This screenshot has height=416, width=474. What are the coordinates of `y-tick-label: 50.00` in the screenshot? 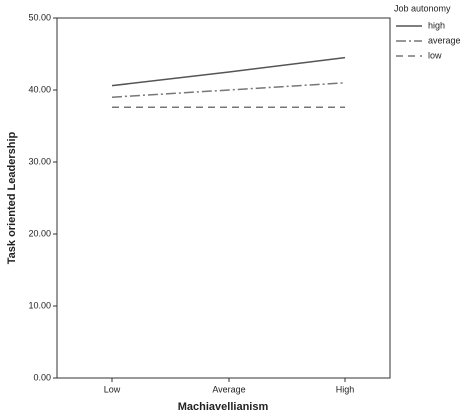 It's located at (39, 17).